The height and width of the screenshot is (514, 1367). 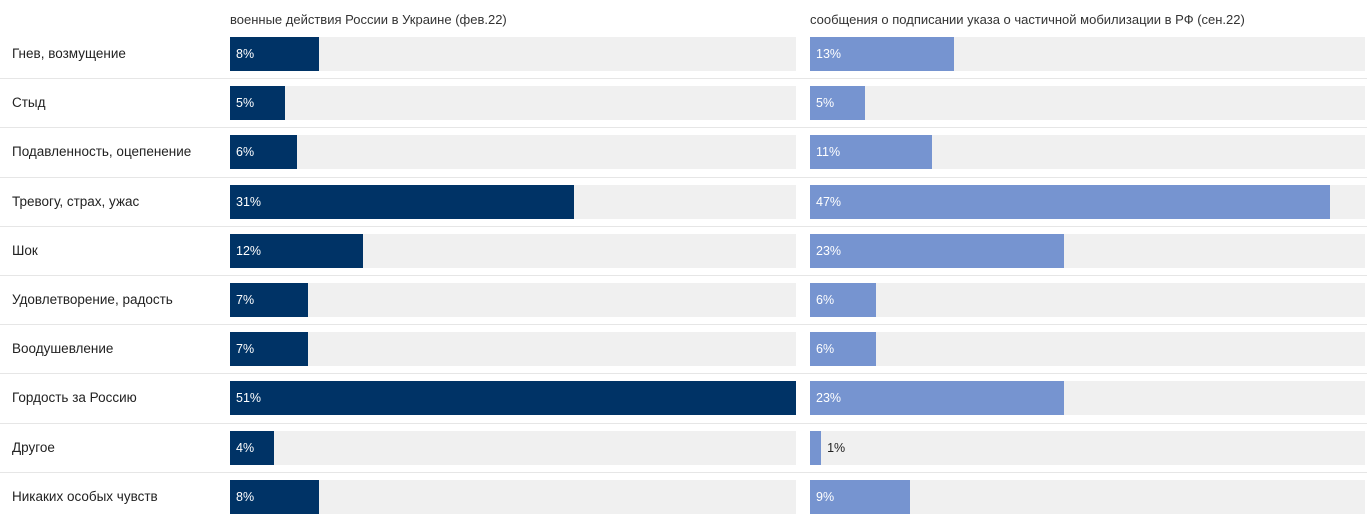 What do you see at coordinates (101, 152) in the screenshot?
I see `category-label: Подавленность, оцепенение` at bounding box center [101, 152].